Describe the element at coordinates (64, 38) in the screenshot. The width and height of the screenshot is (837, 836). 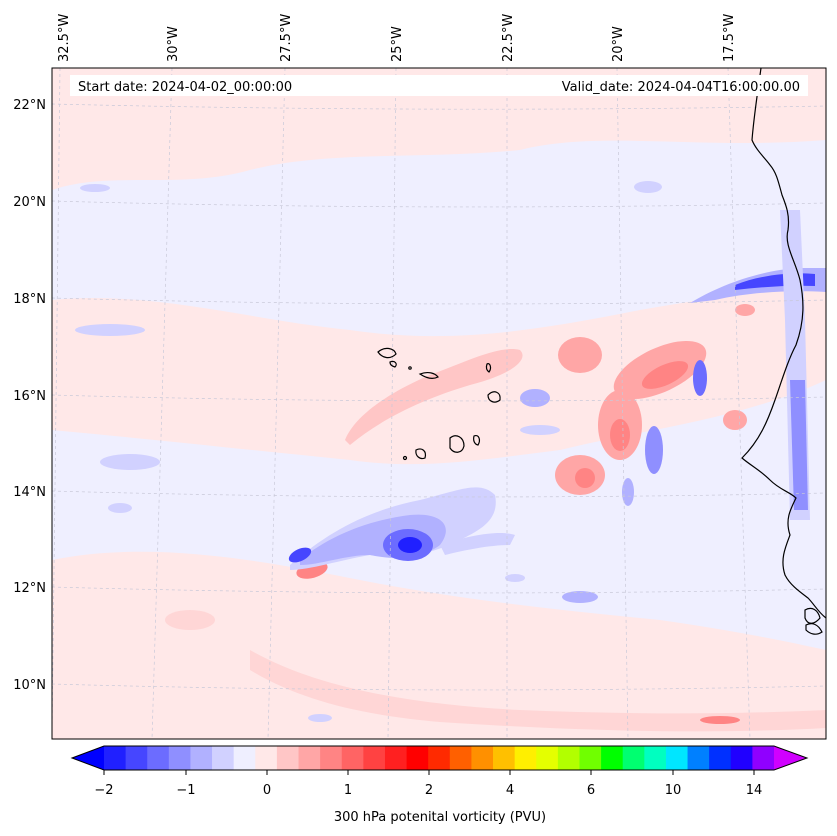
I see `lon-label: 32.5°W` at that location.